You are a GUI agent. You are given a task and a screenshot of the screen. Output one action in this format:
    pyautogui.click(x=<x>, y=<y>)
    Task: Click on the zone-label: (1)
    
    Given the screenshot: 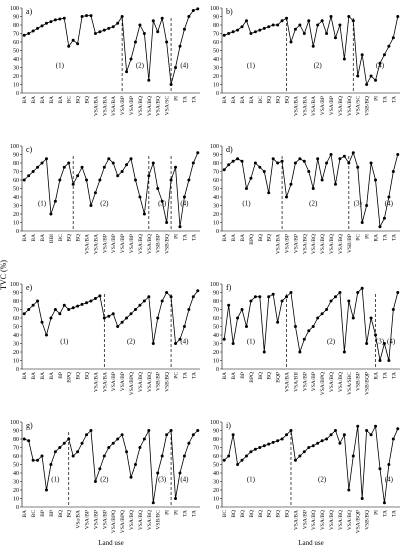 What is the action you would take?
    pyautogui.click(x=64, y=342)
    